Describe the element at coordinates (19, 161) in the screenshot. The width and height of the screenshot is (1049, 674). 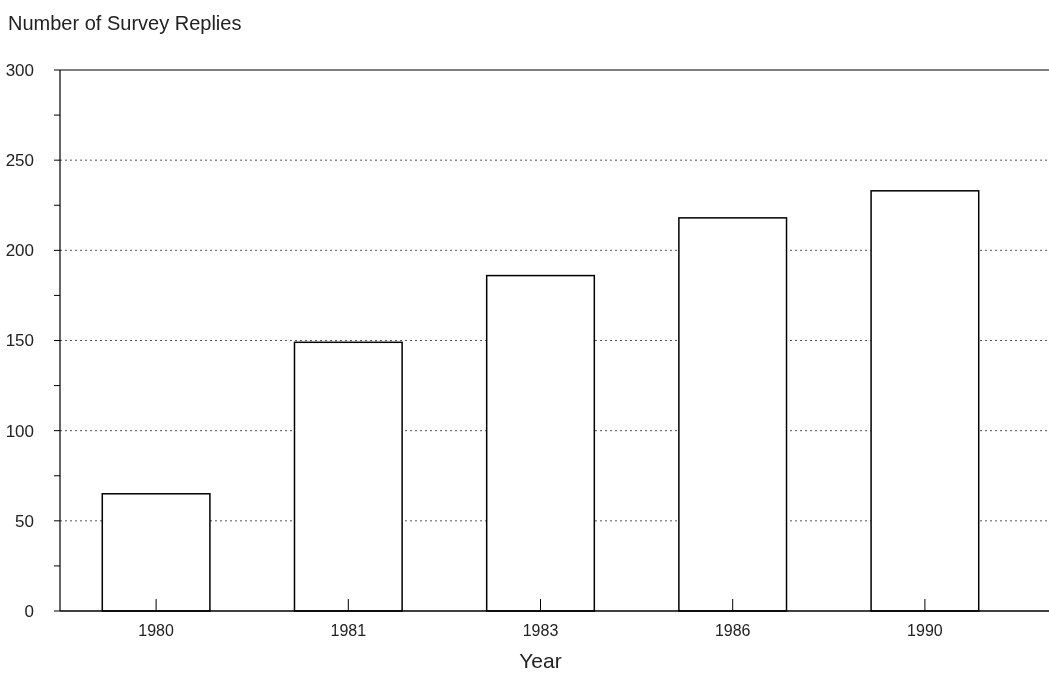
I see `y-tick-label: 250` at that location.